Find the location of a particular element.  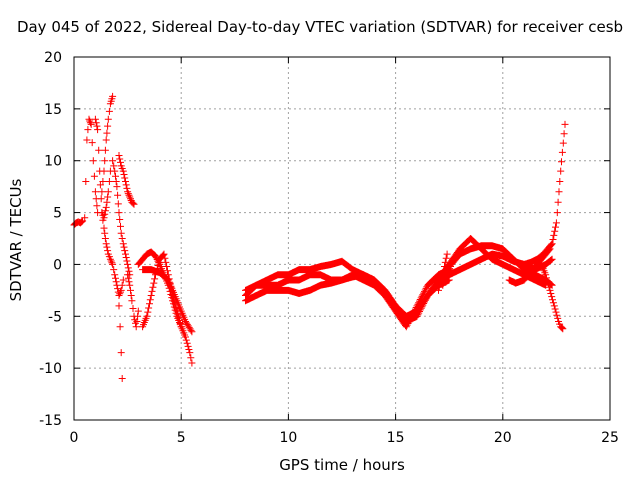

y-tick-label: 5 is located at coordinates (57, 214).